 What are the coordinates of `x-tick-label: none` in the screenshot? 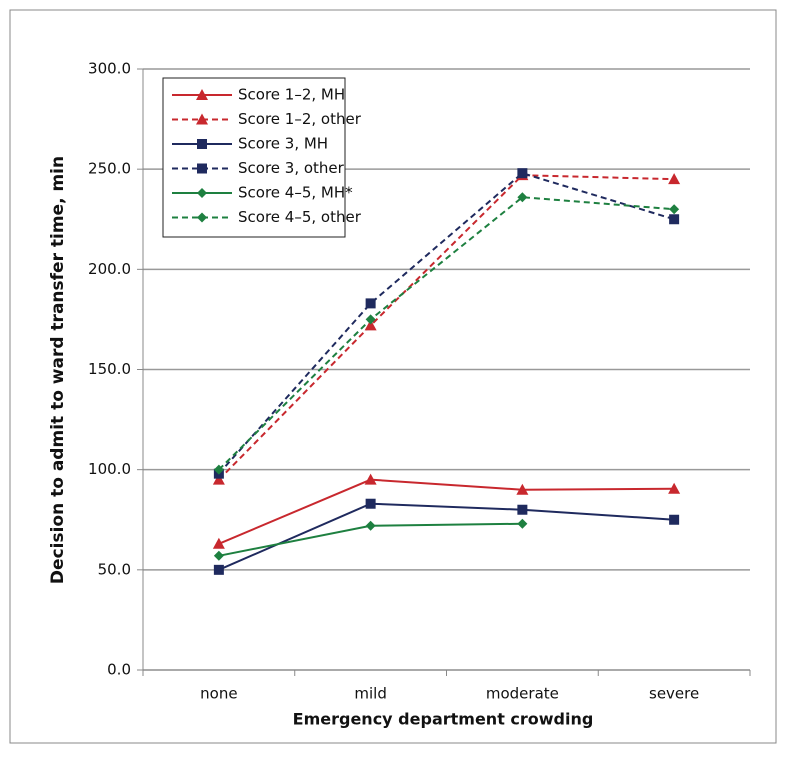 It's located at (218, 694).